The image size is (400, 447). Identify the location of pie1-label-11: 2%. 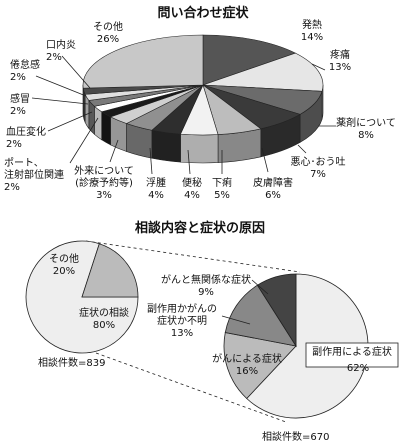
(18, 111).